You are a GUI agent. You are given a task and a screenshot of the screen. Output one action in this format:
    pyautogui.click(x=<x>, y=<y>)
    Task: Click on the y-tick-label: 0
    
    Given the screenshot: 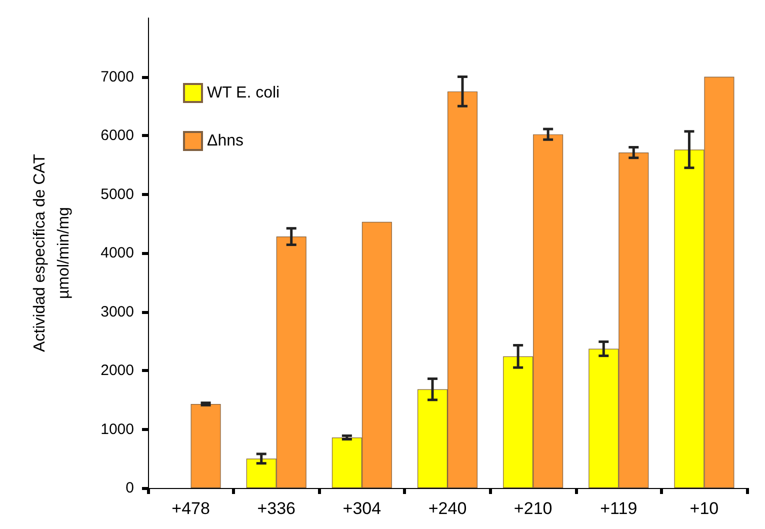 What is the action you would take?
    pyautogui.click(x=130, y=488)
    